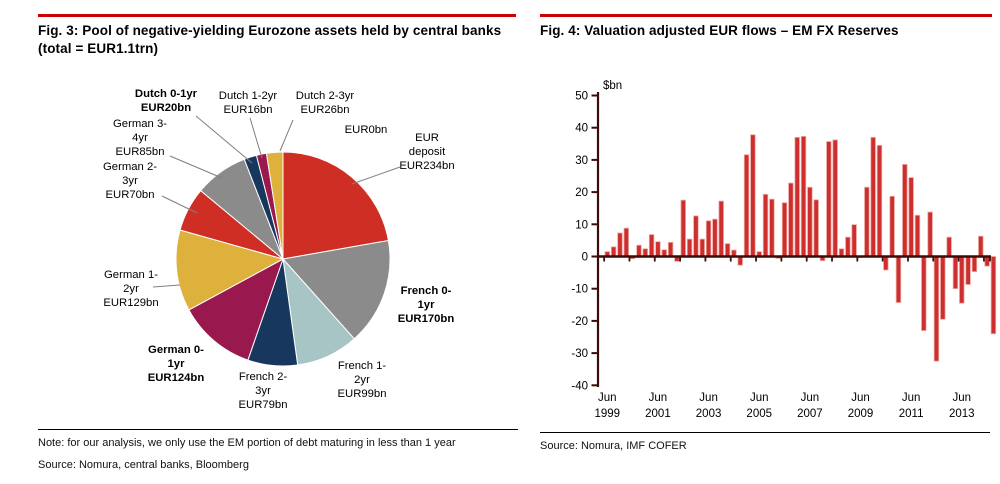  I want to click on pie-label-german-3-4yr: German 3- 4yr EUR85bn, so click(140, 138).